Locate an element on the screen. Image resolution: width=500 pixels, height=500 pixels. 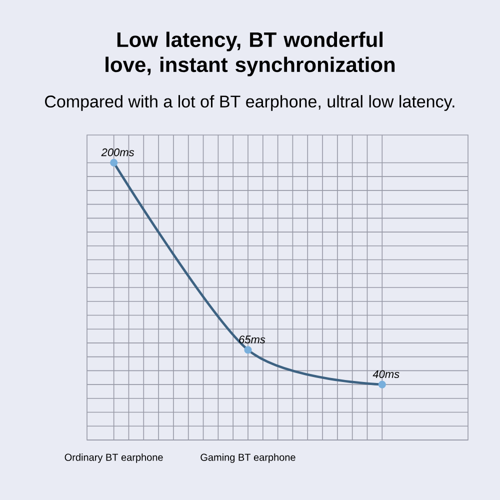
data-label: 200ms is located at coordinates (117, 152).